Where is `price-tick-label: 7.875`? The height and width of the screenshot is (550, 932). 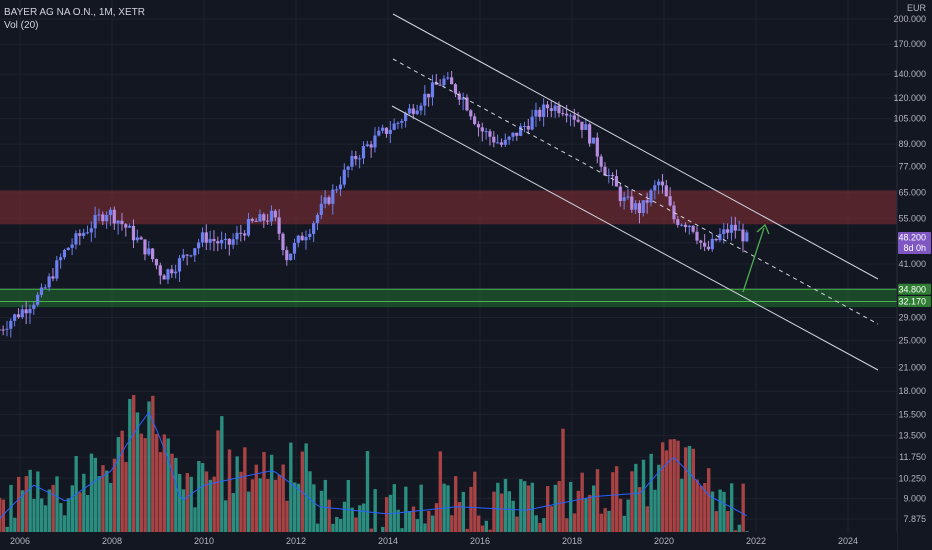
price-tick-label: 7.875 is located at coordinates (914, 519).